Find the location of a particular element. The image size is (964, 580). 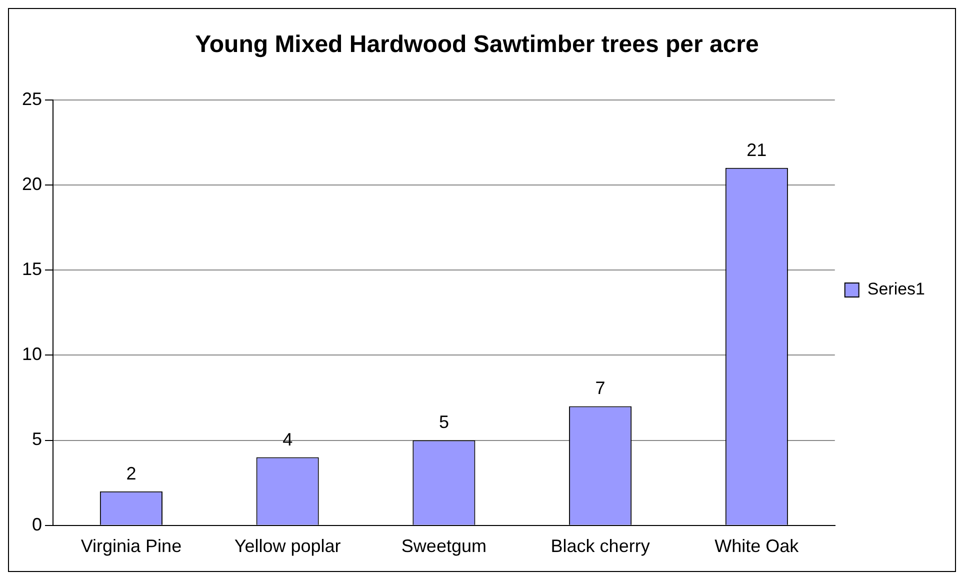

chart-title: Young Mixed Hardwood Sawtimber trees per acre is located at coordinates (477, 44).